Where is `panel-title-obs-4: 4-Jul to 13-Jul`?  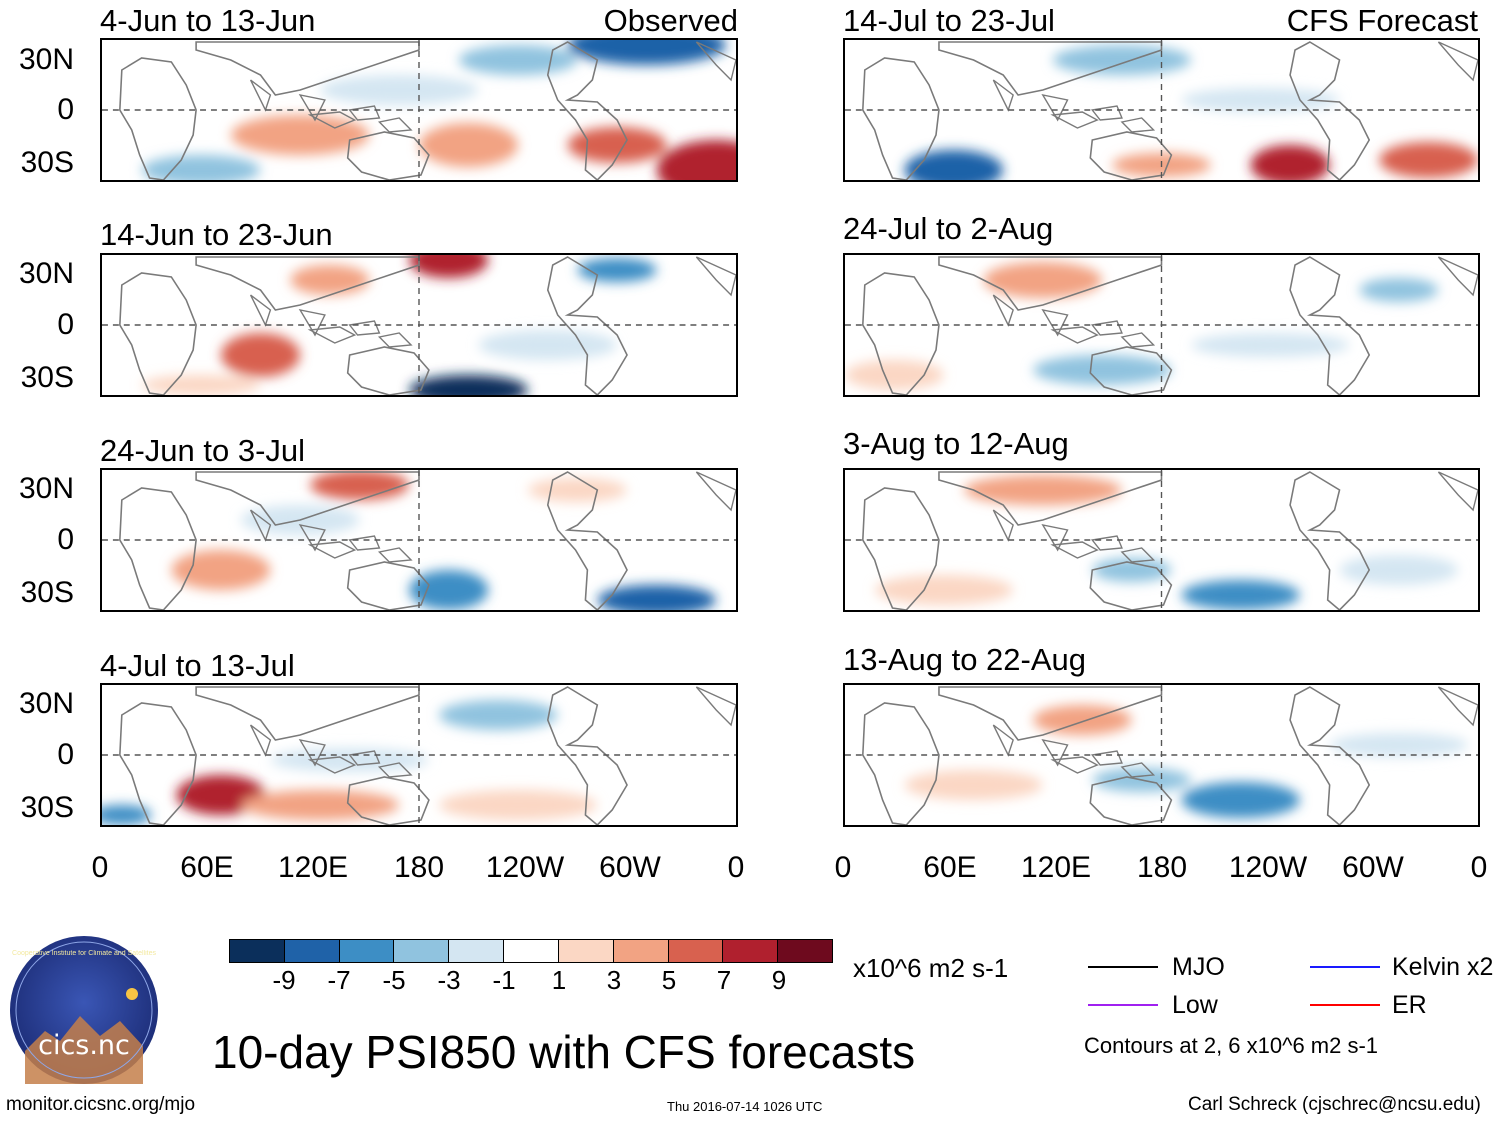 panel-title-obs-4: 4-Jul to 13-Jul is located at coordinates (197, 665).